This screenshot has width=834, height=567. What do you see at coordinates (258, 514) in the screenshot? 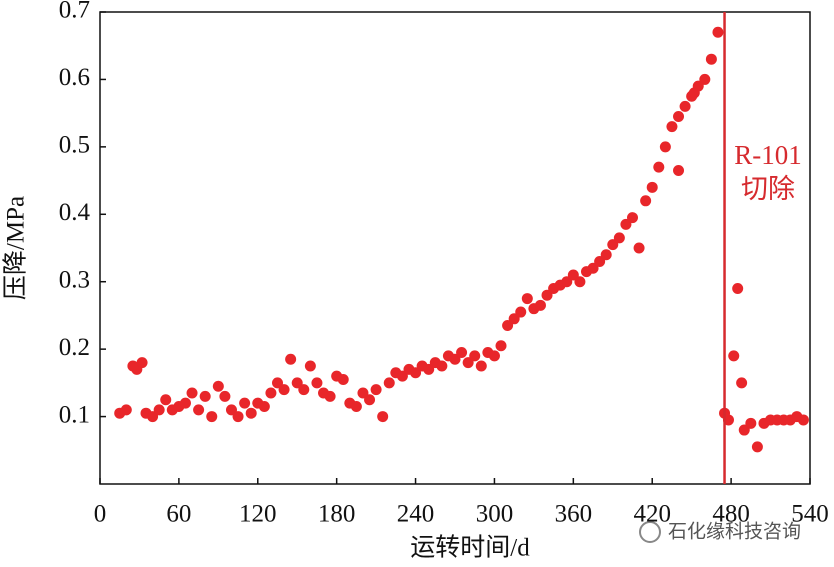
I see `x-tick-label: 120` at bounding box center [258, 514].